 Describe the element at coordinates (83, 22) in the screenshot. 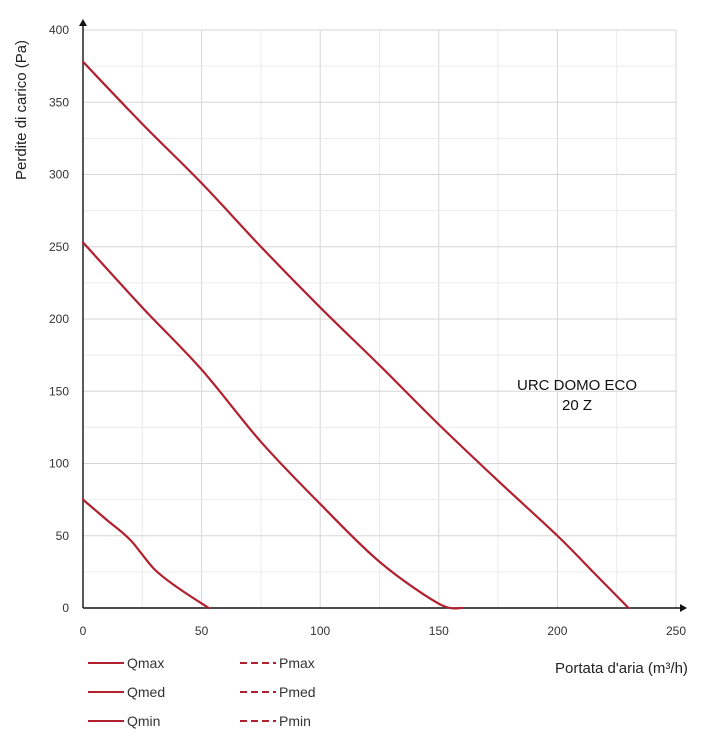

I see `y-axis-arrow` at that location.